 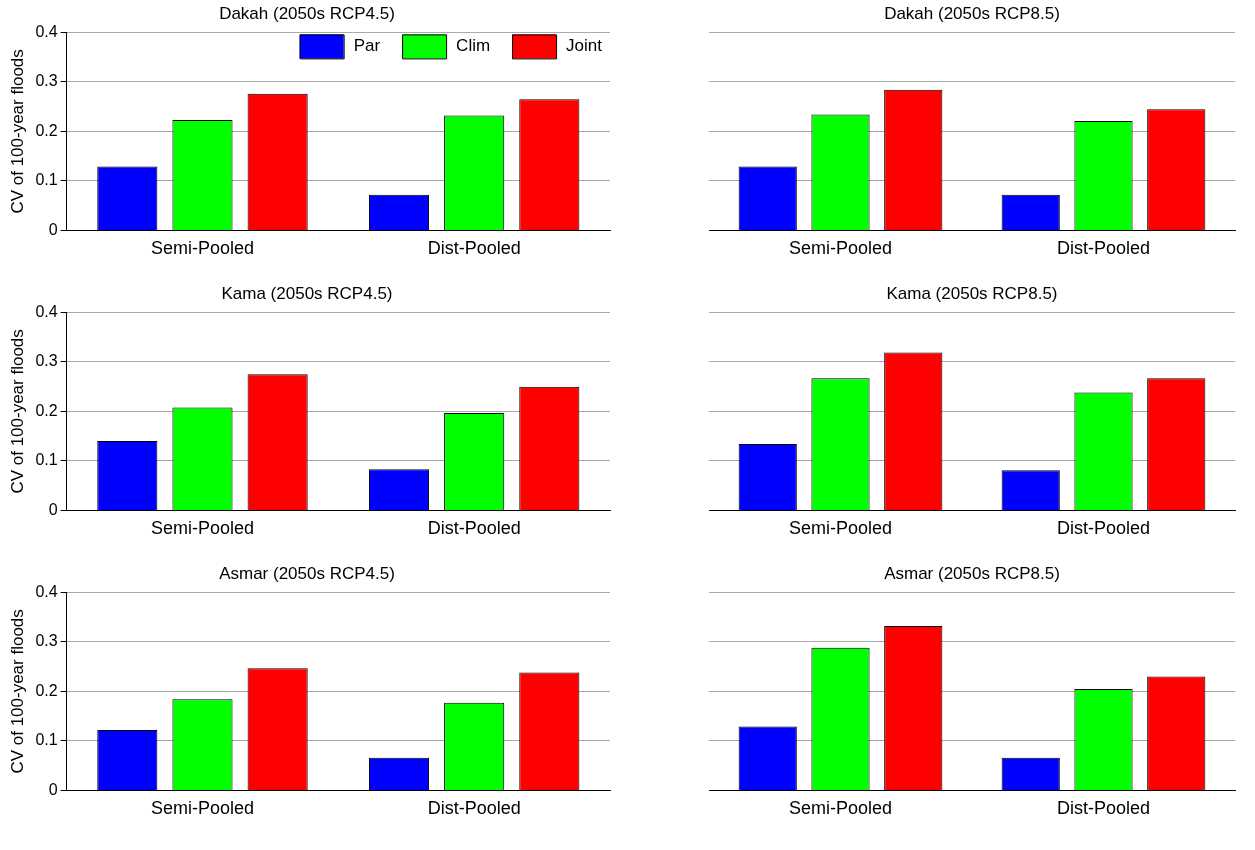 I want to click on chart-title: Kama (2050s RCP8.5), so click(x=972, y=293).